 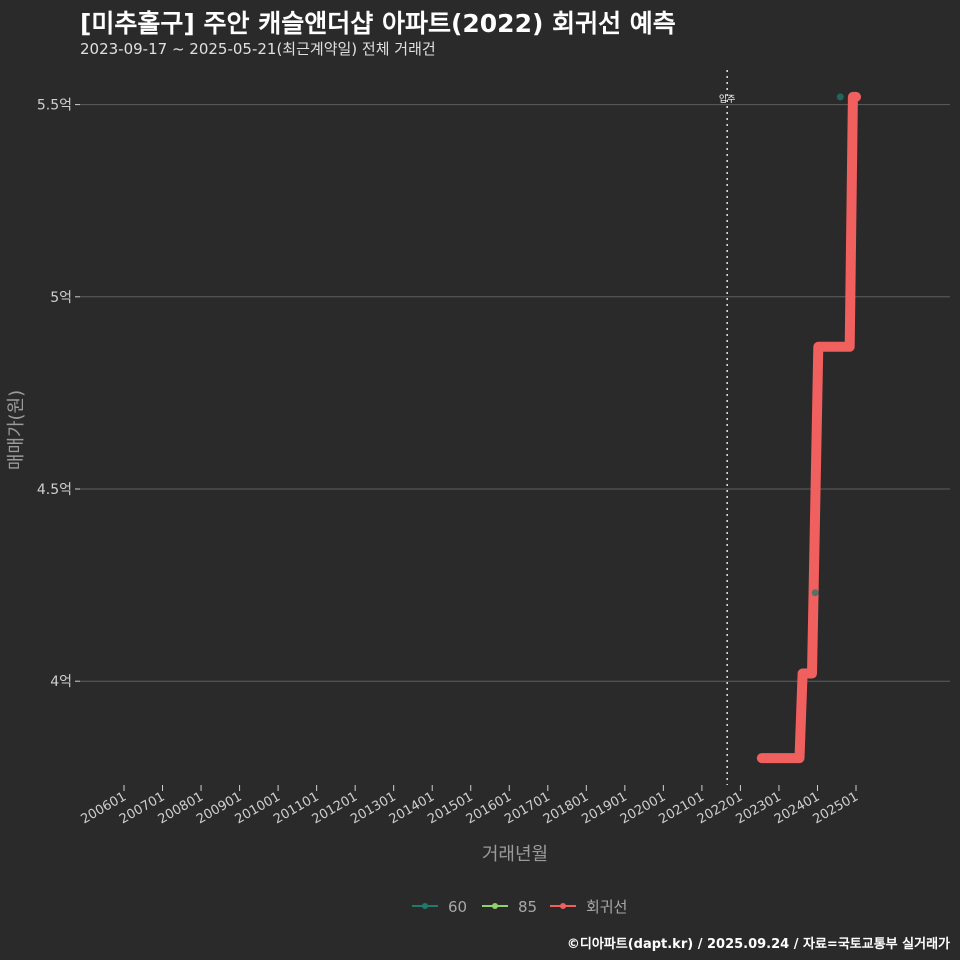 What do you see at coordinates (58, 394) in the screenshot?
I see `y-axis: 4억 4.5억 5억 5.5억` at bounding box center [58, 394].